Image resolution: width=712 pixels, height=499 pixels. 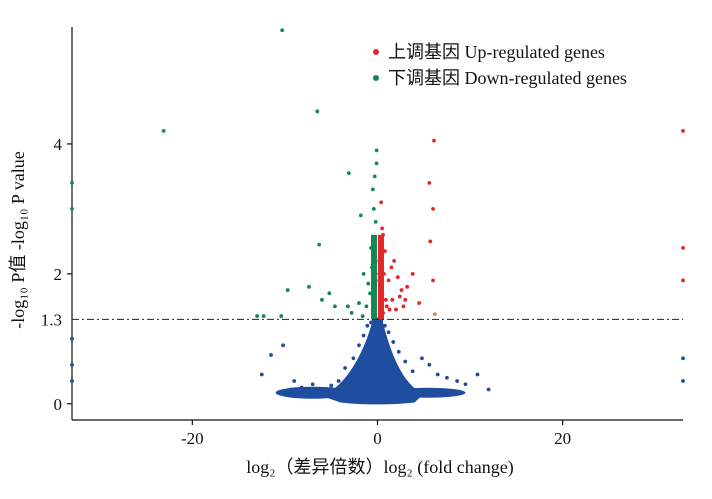 I want to click on threshold-label: 1.3, so click(x=51, y=319).